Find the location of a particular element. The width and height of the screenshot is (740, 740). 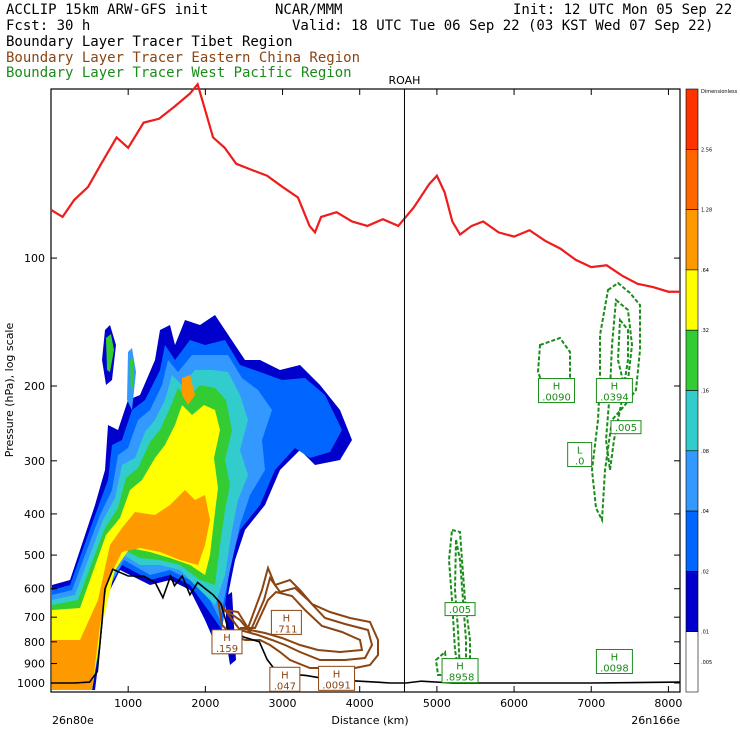

x-tick-label: 5000 is located at coordinates (437, 703).